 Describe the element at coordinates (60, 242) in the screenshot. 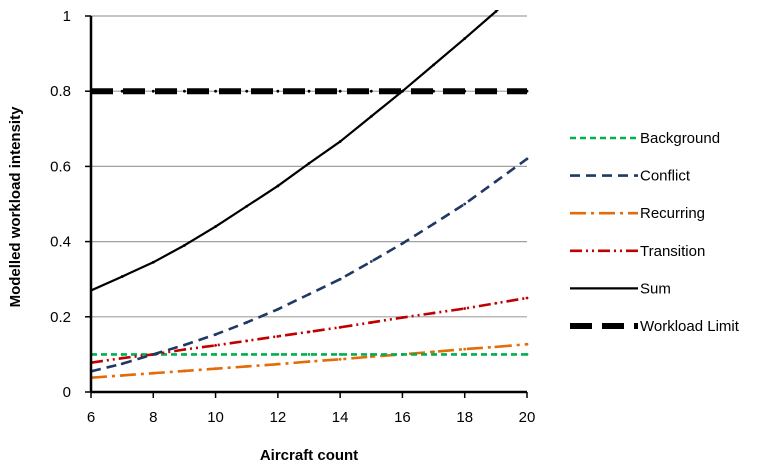

I see `y-tick-label-2: 0.4` at that location.